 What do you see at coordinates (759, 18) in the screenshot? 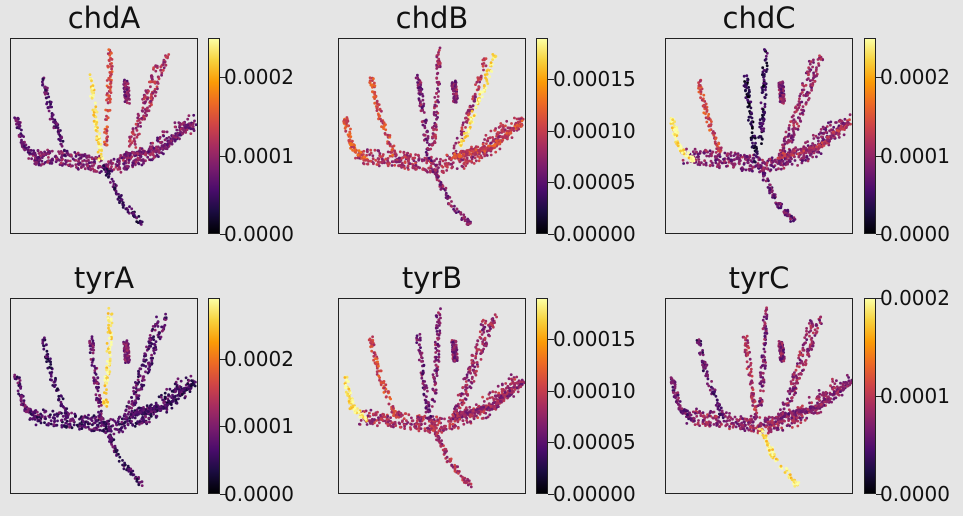
I see `panel-title: chdC` at bounding box center [759, 18].